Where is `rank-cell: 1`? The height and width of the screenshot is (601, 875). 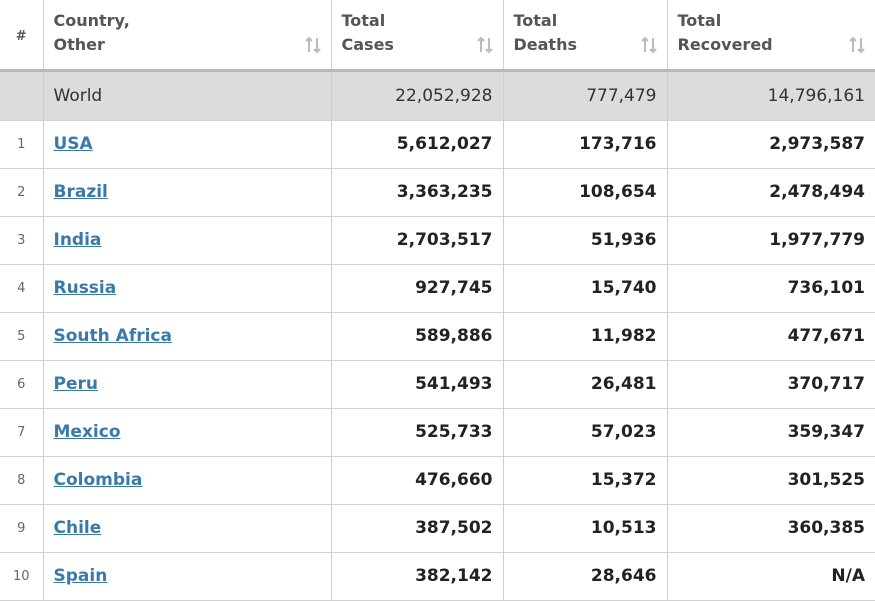
rank-cell: 1 is located at coordinates (22, 144).